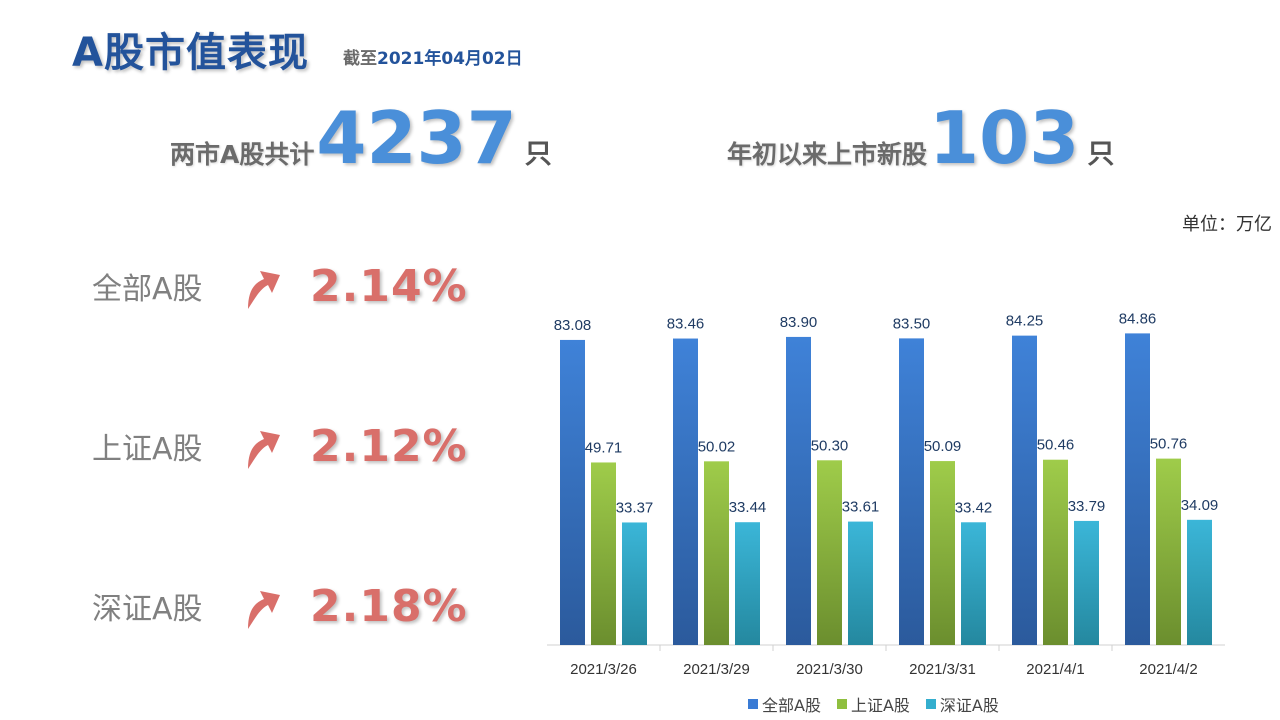  Describe the element at coordinates (1169, 444) in the screenshot. I see `data-label: 50.76` at that location.